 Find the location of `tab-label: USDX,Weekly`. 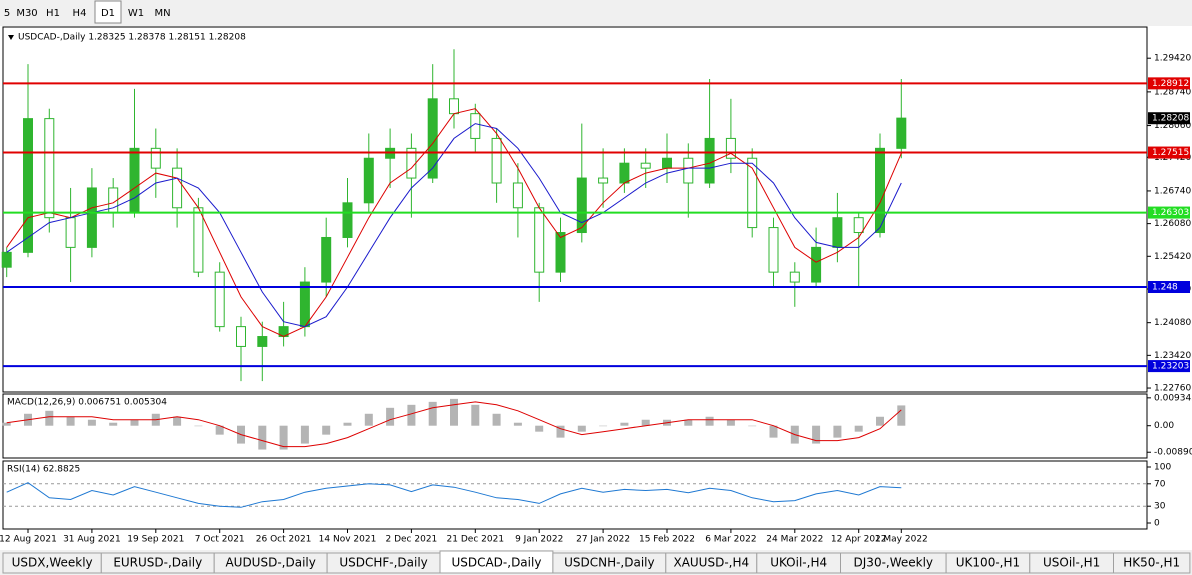

tab-label: USDX,Weekly is located at coordinates (52, 563).